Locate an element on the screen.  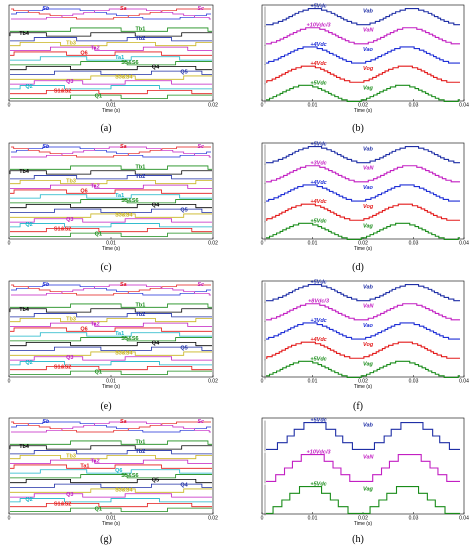
x-axis-label: Time (s) is located at coordinates (111, 249).